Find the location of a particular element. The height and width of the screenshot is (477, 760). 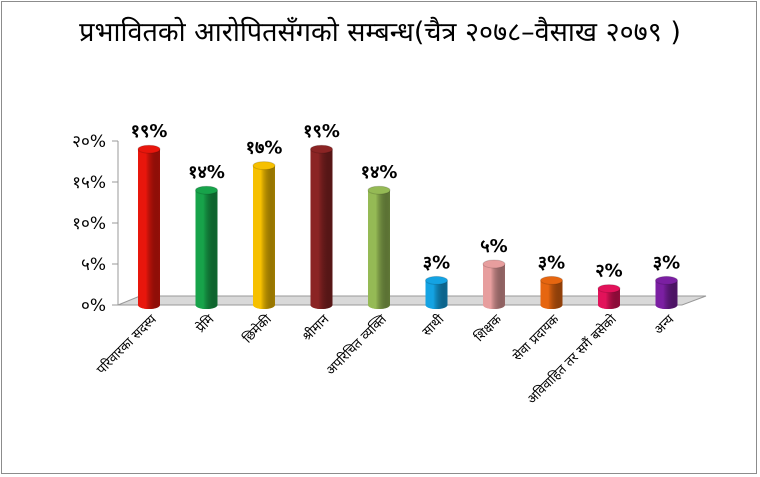

data-label: २% is located at coordinates (608, 271).